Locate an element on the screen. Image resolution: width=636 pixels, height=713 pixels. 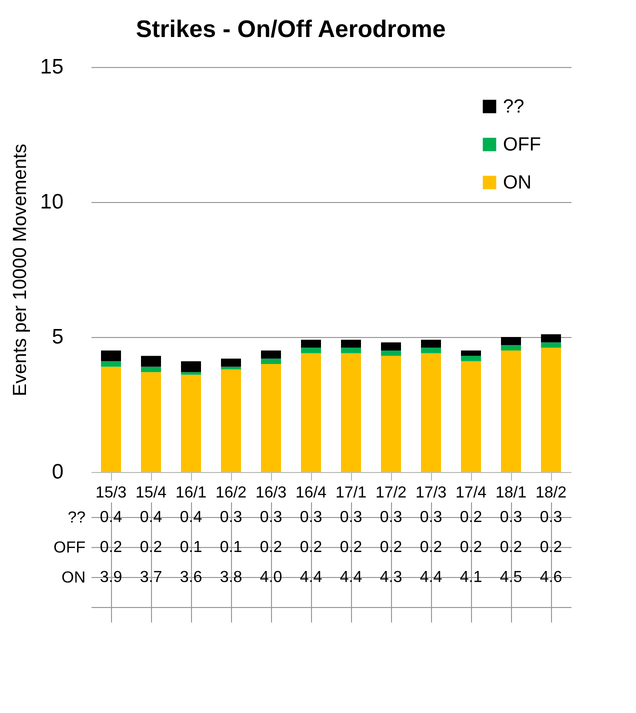
legend-label: ?? is located at coordinates (513, 107).